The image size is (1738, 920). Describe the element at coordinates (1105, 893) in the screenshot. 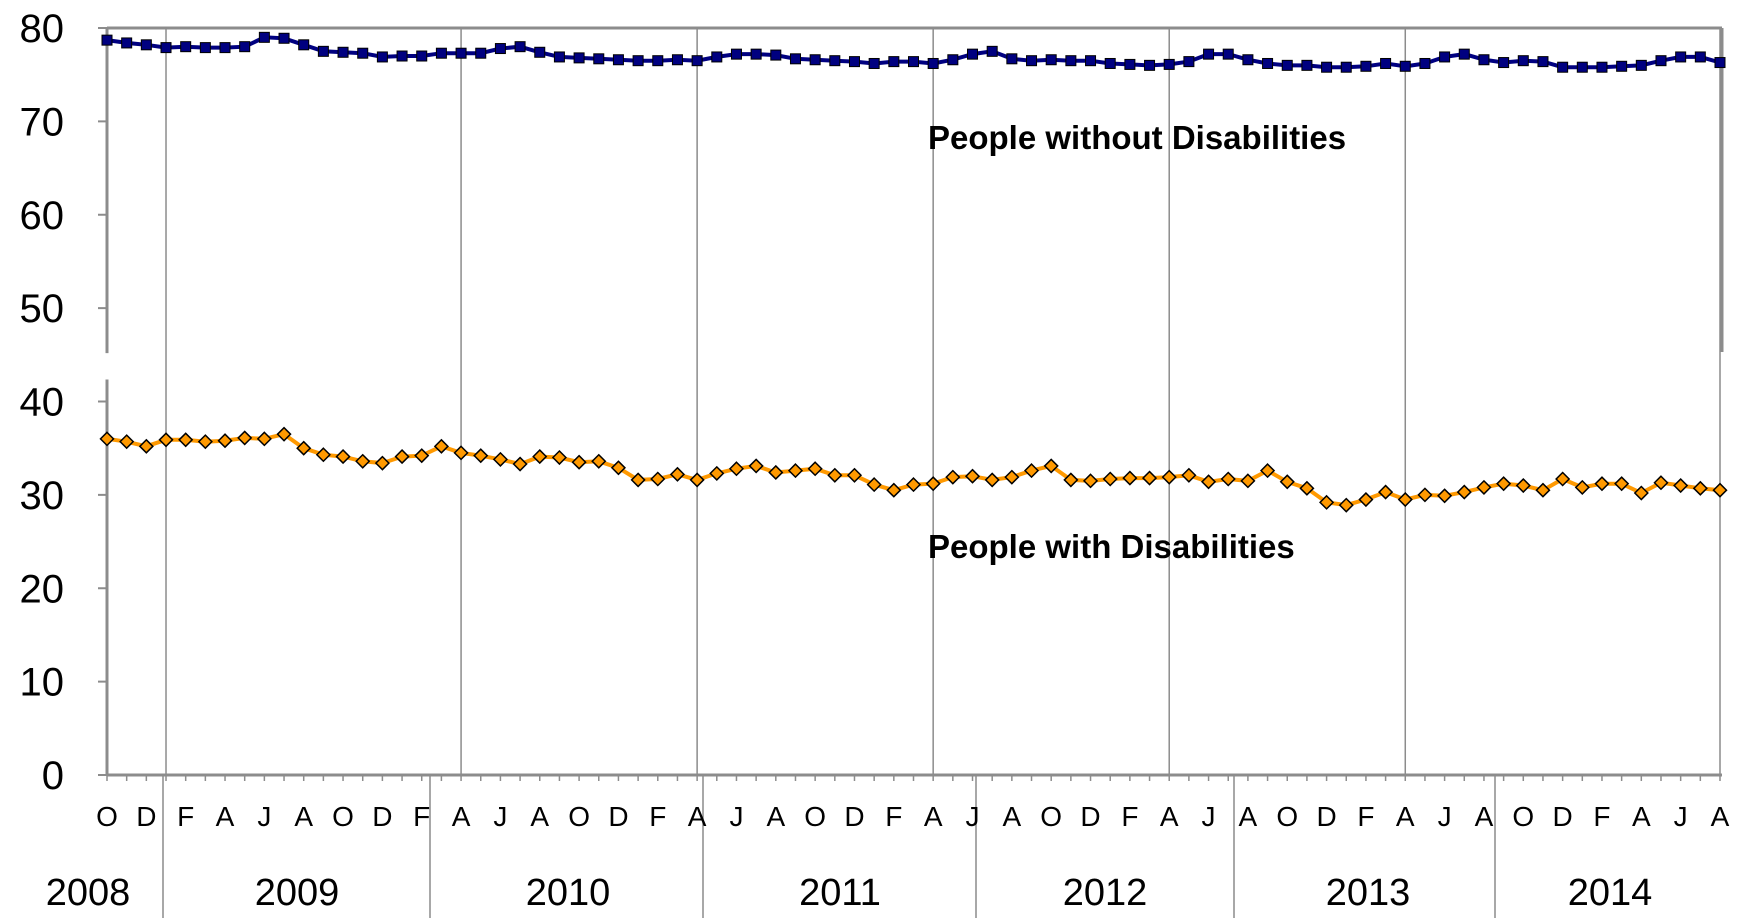

I see `year-label: 2012` at that location.